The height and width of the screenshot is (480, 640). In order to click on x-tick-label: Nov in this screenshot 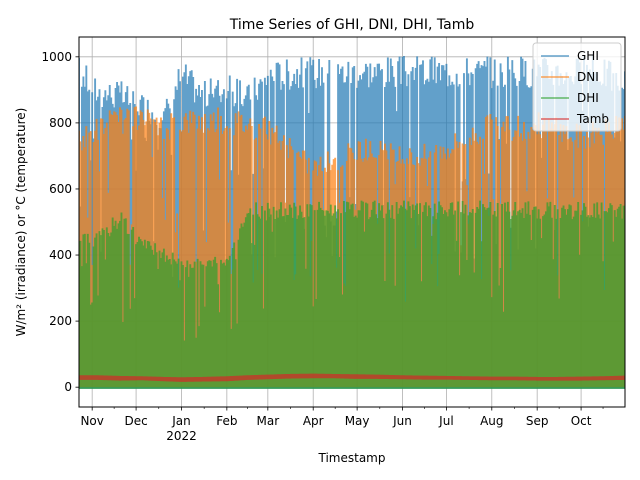, I will do `click(91, 421)`.